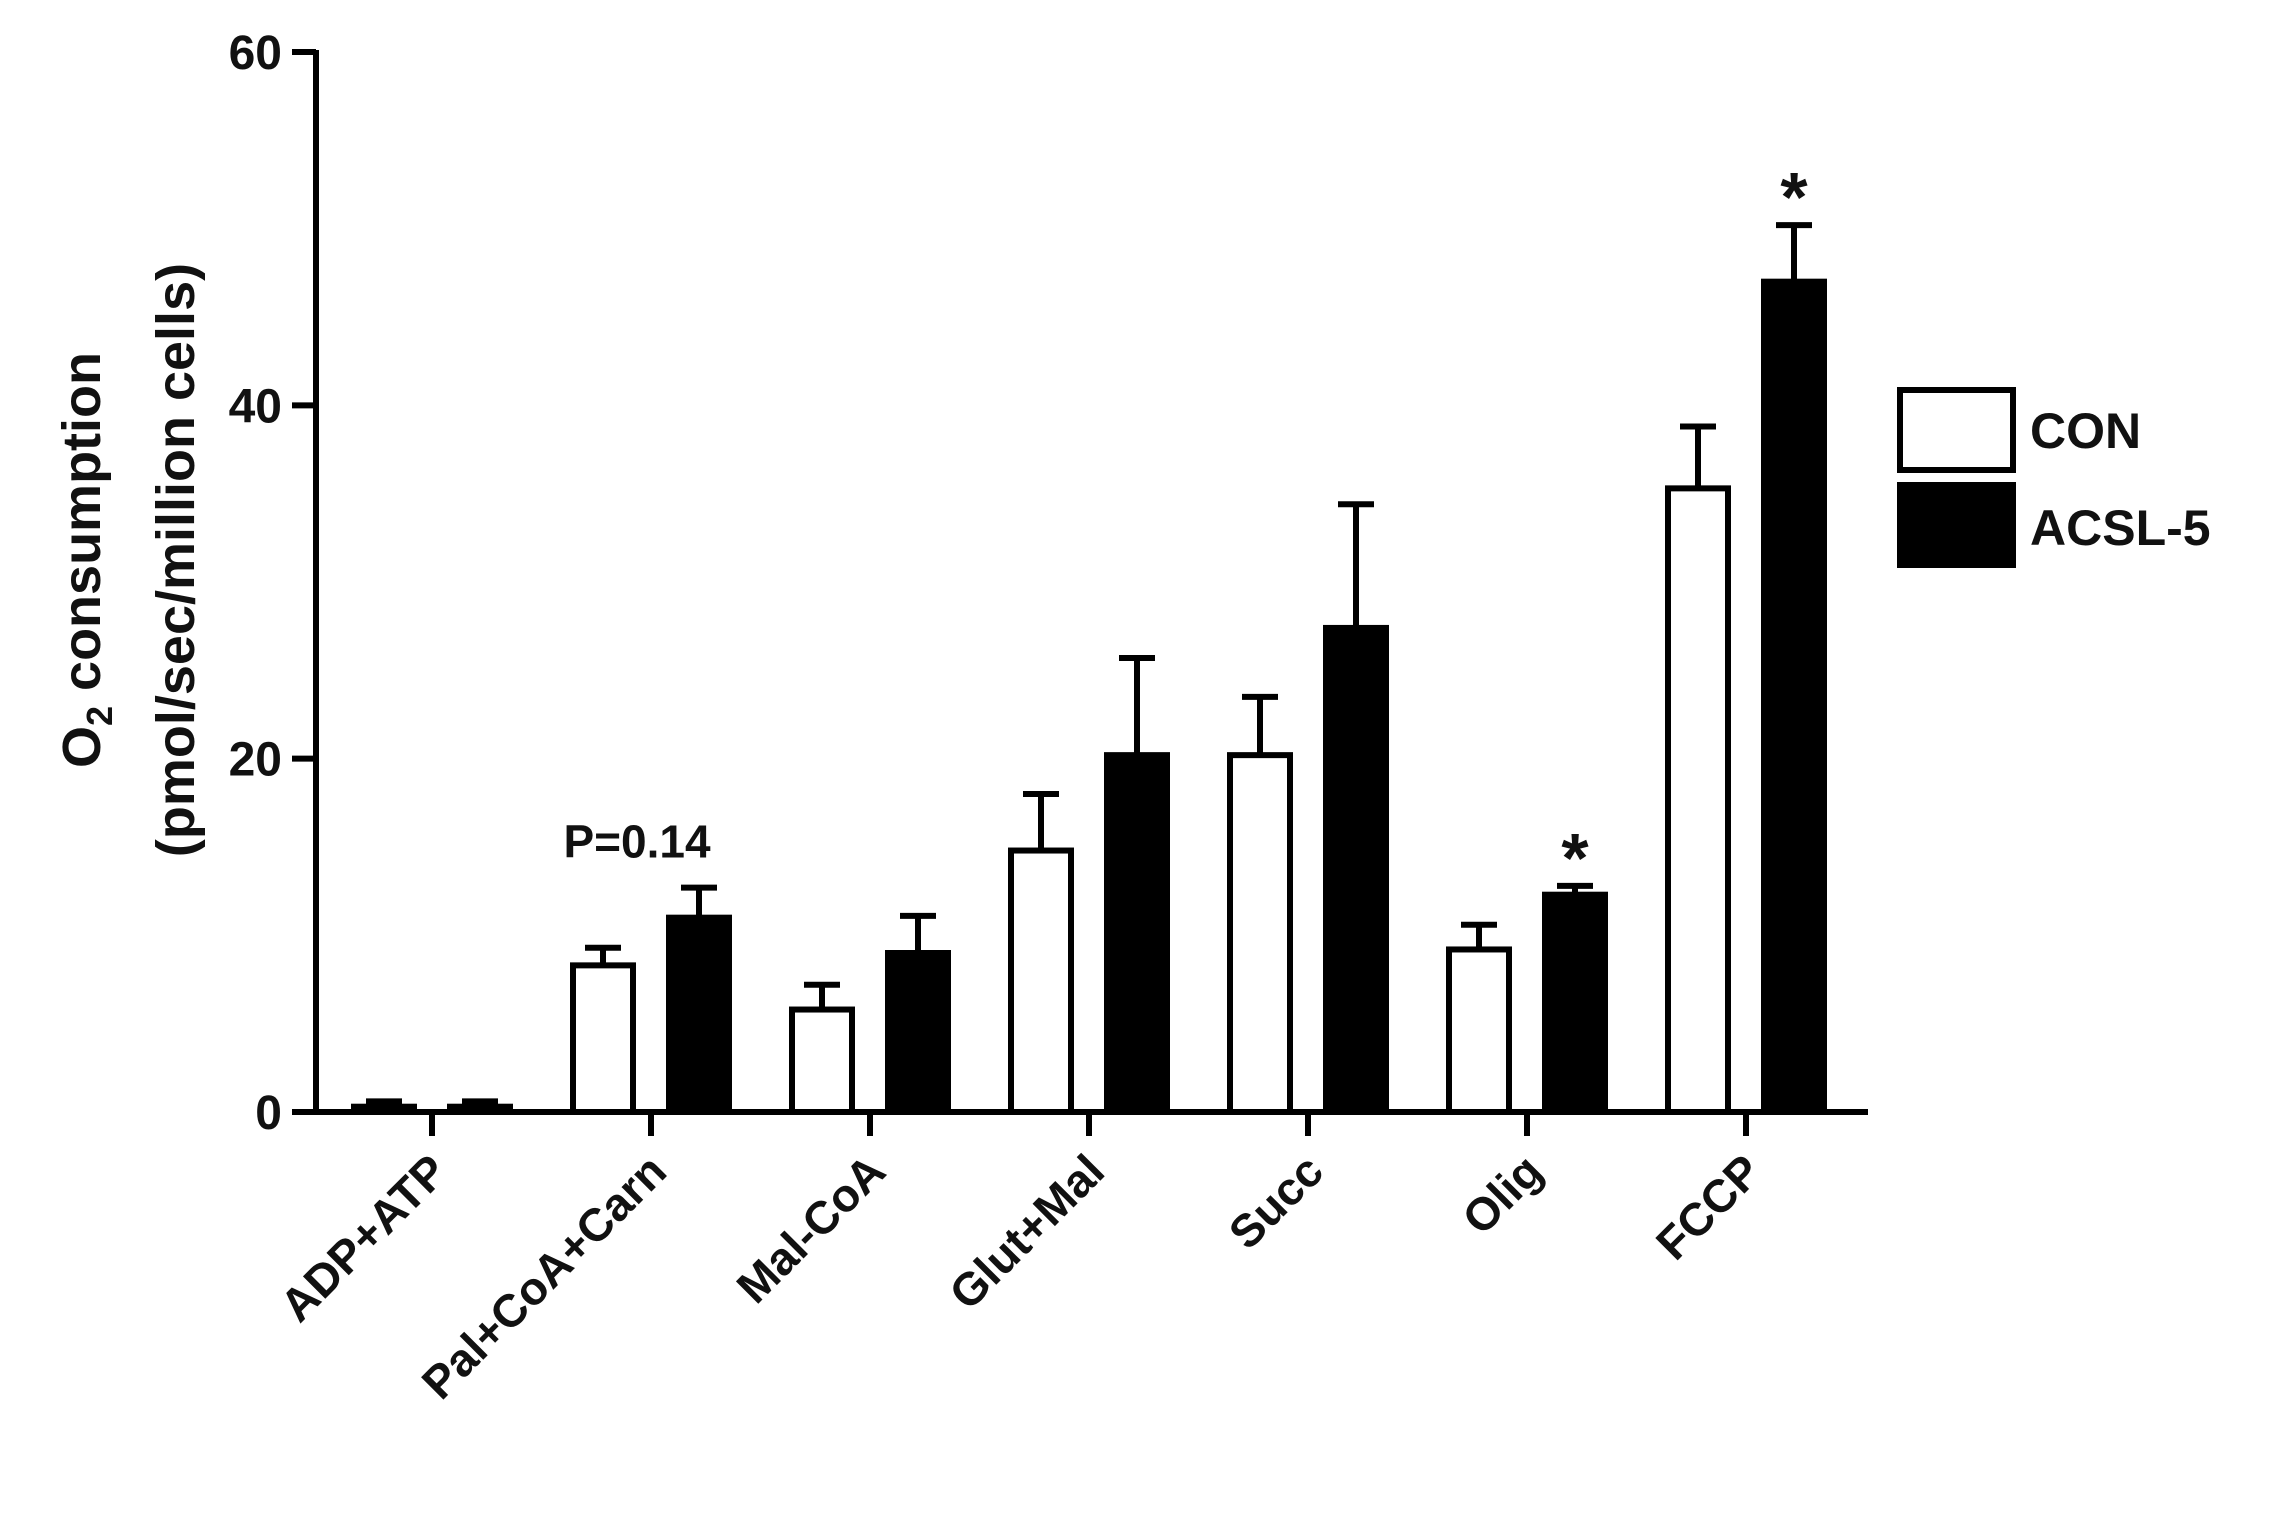 The height and width of the screenshot is (1513, 2282). Describe the element at coordinates (2085, 431) in the screenshot. I see `legend-label-con: CON` at that location.